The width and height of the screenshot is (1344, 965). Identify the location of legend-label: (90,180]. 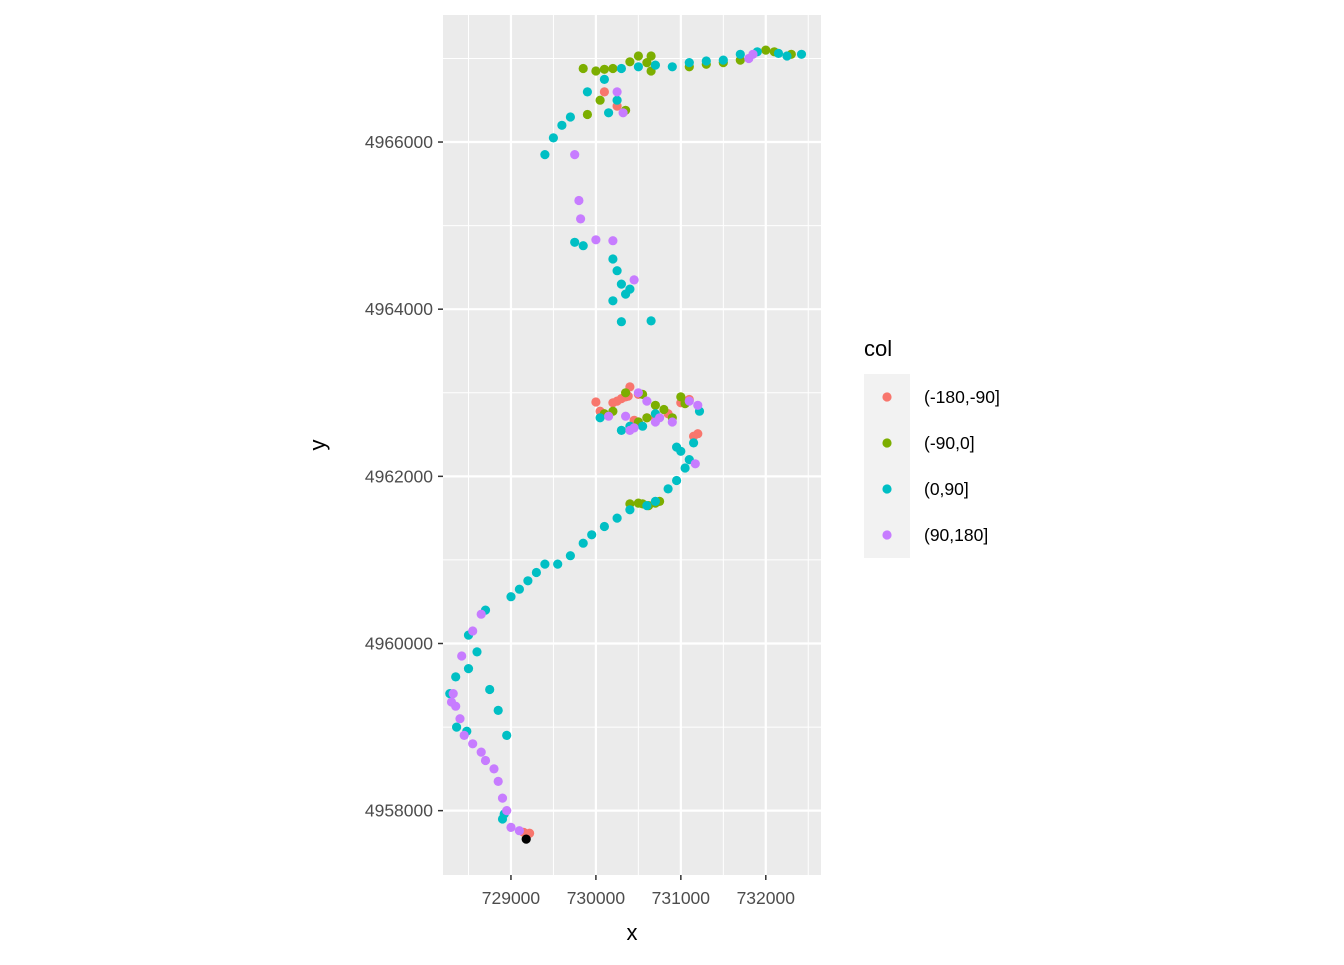
(956, 535).